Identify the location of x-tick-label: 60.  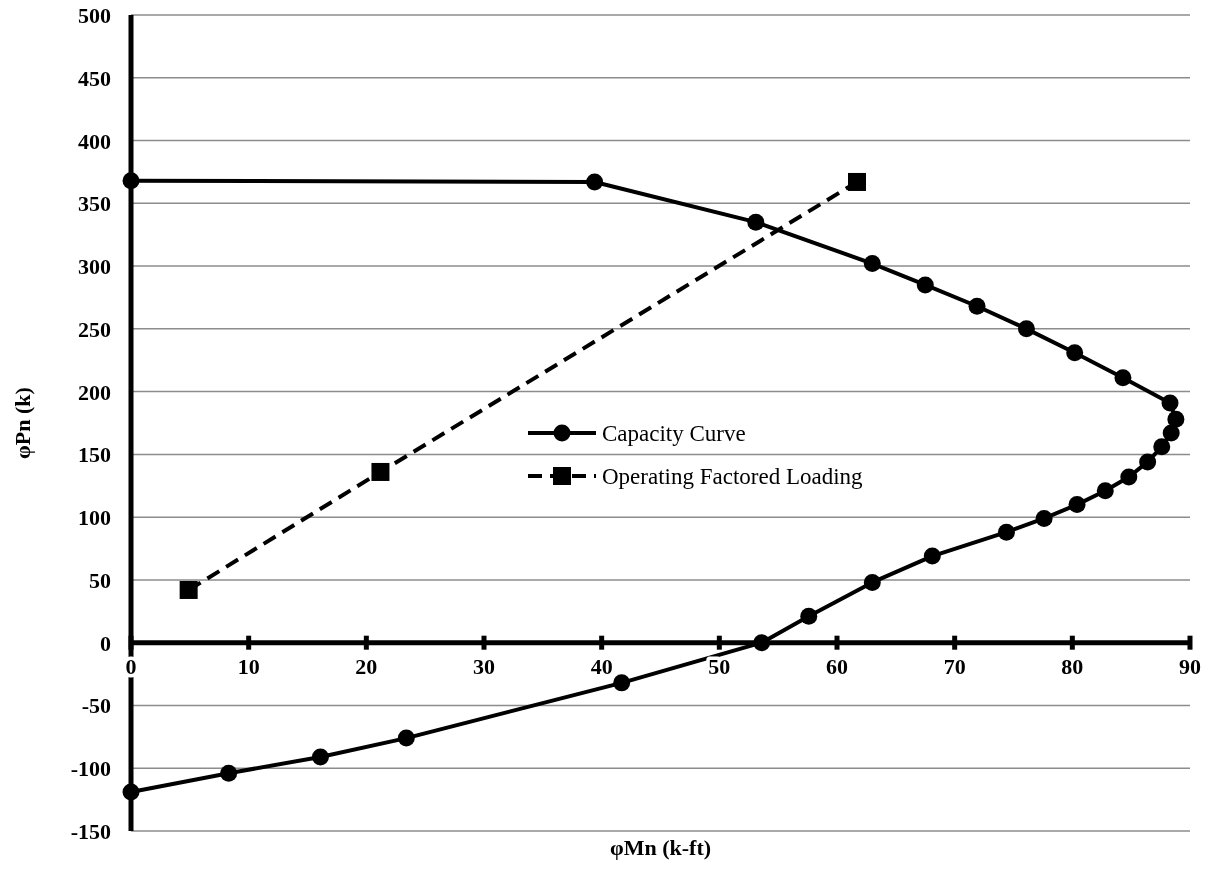
(837, 666).